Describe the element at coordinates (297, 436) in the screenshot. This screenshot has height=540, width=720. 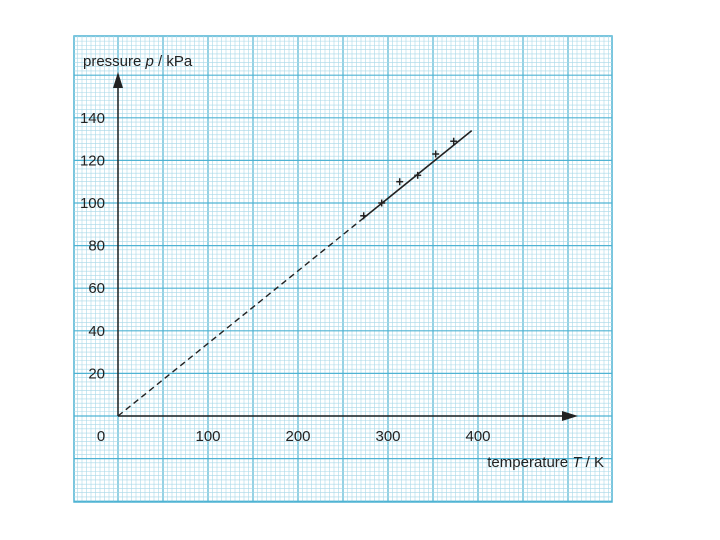
I see `x-tick-label: 200` at that location.